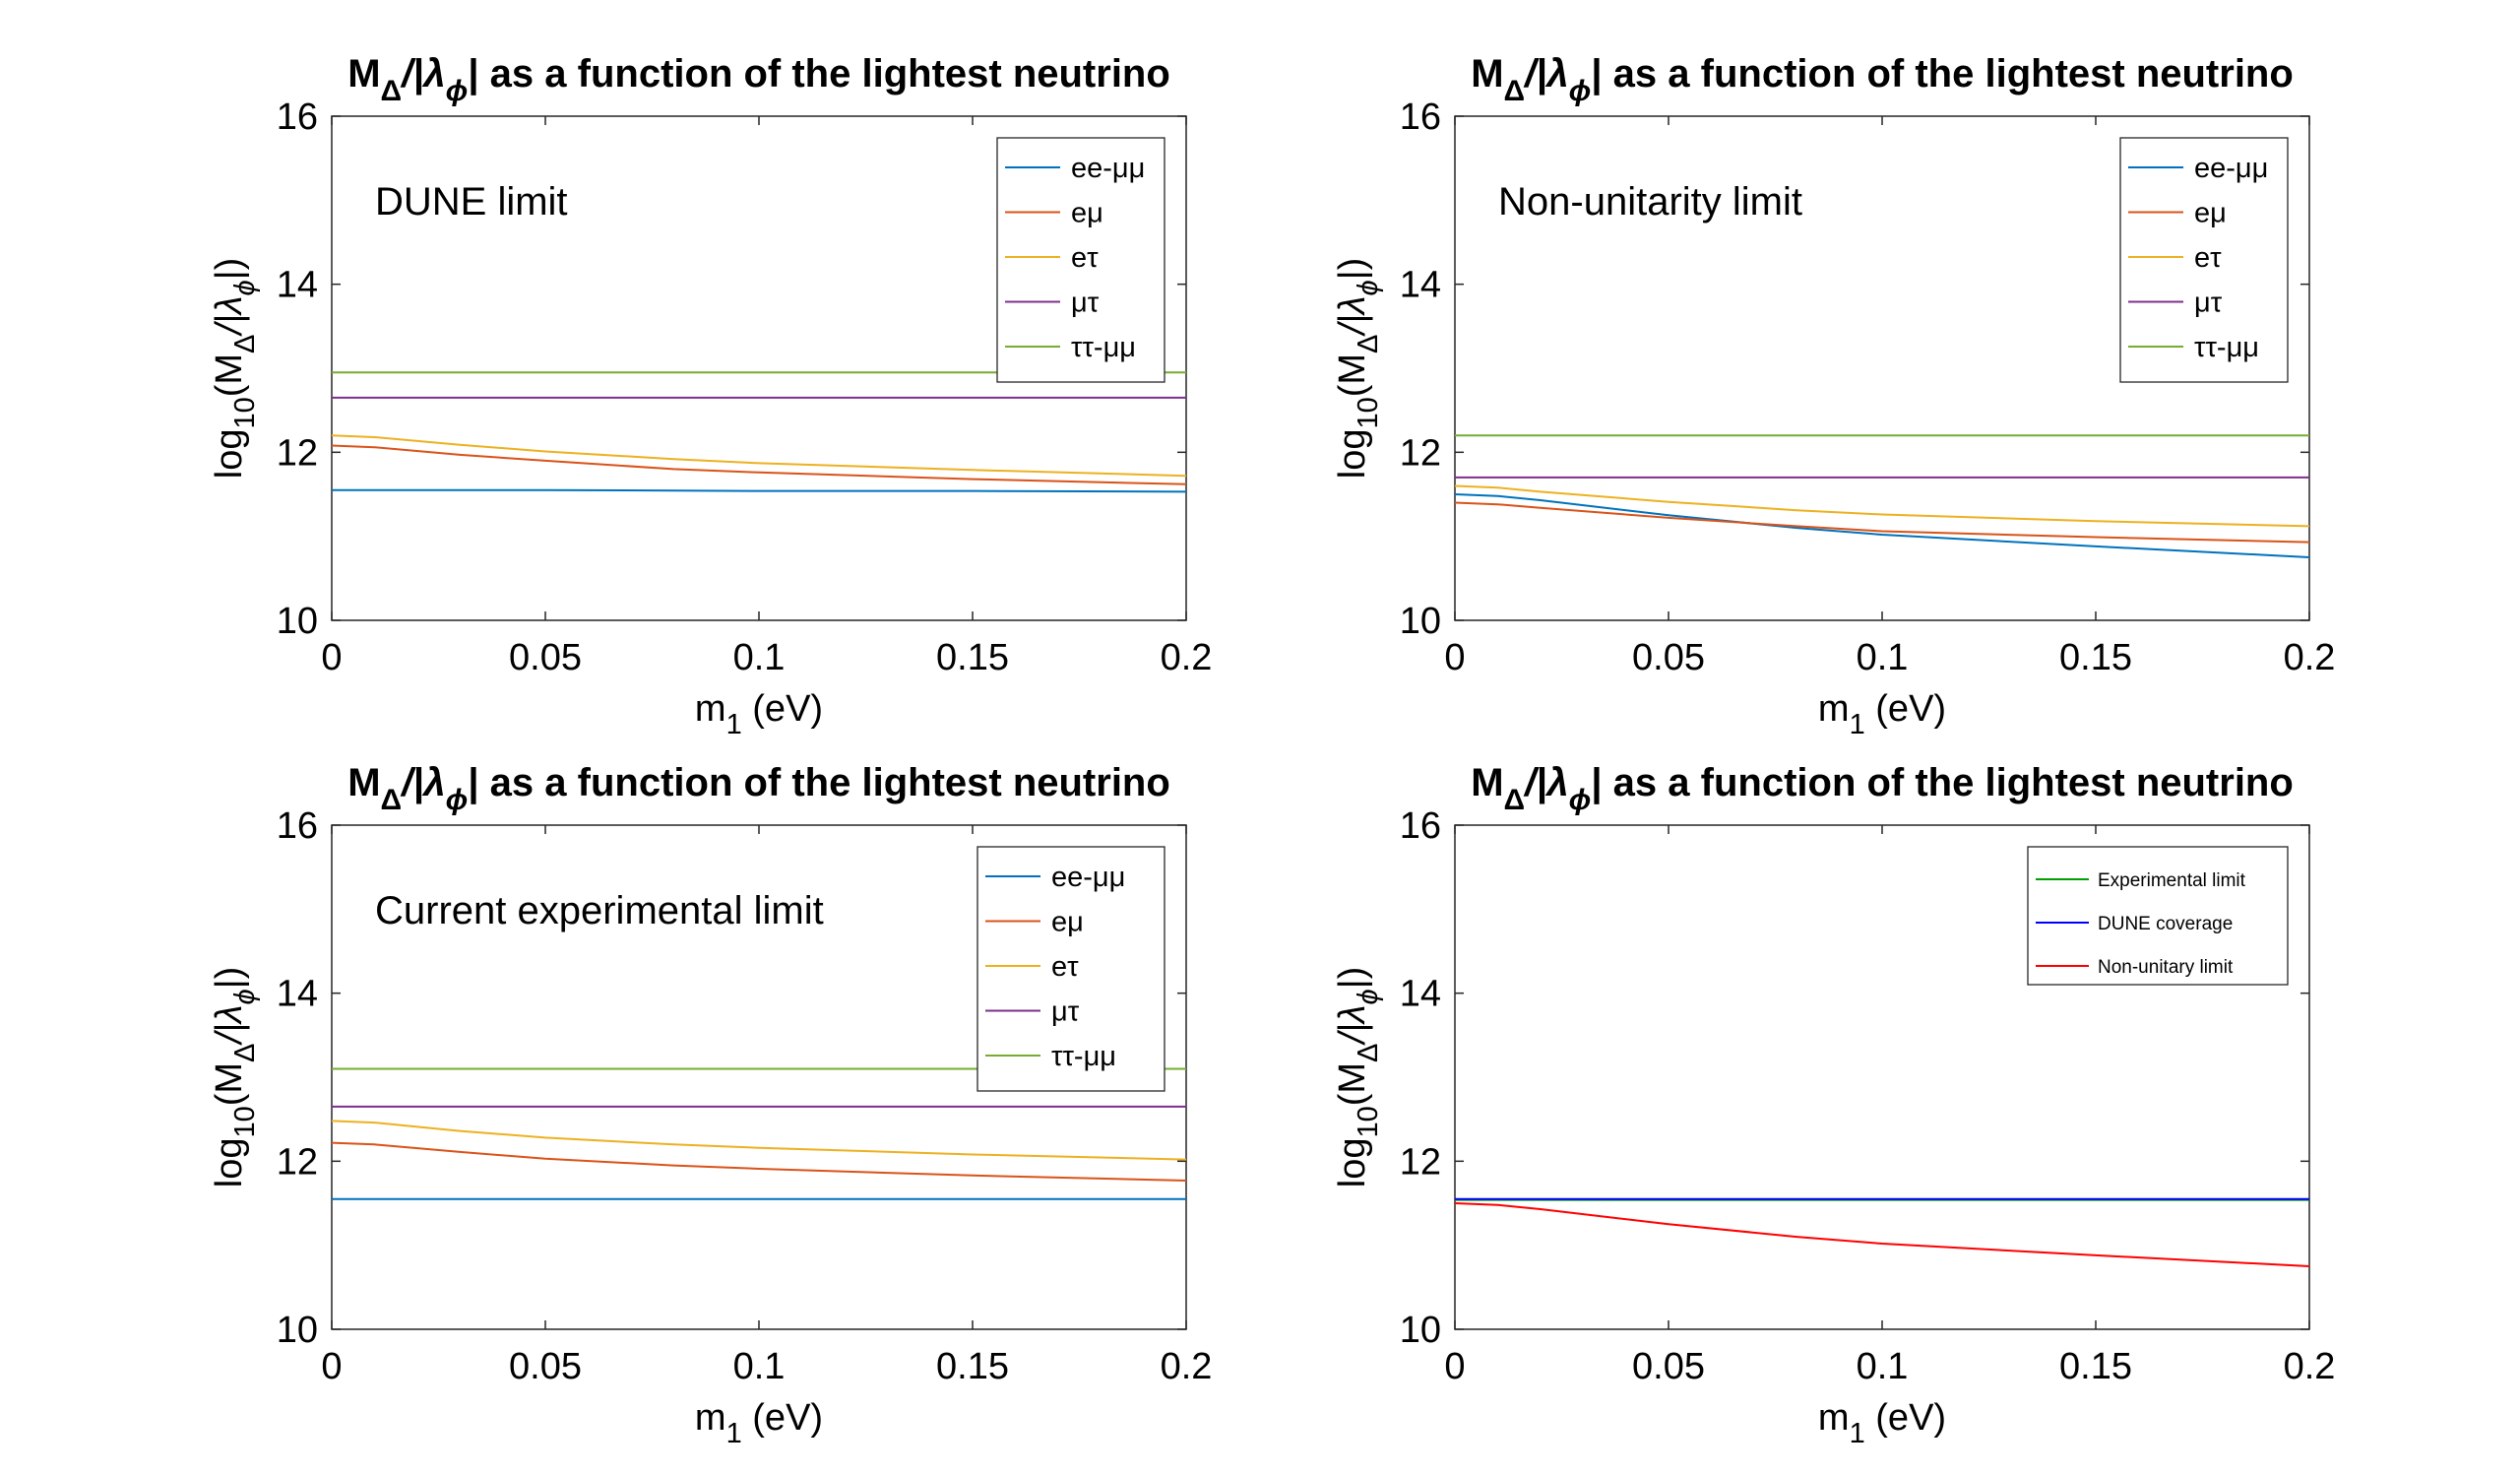 The image size is (2520, 1475). What do you see at coordinates (2165, 924) in the screenshot?
I see `legend-entry: DUNE coverage` at bounding box center [2165, 924].